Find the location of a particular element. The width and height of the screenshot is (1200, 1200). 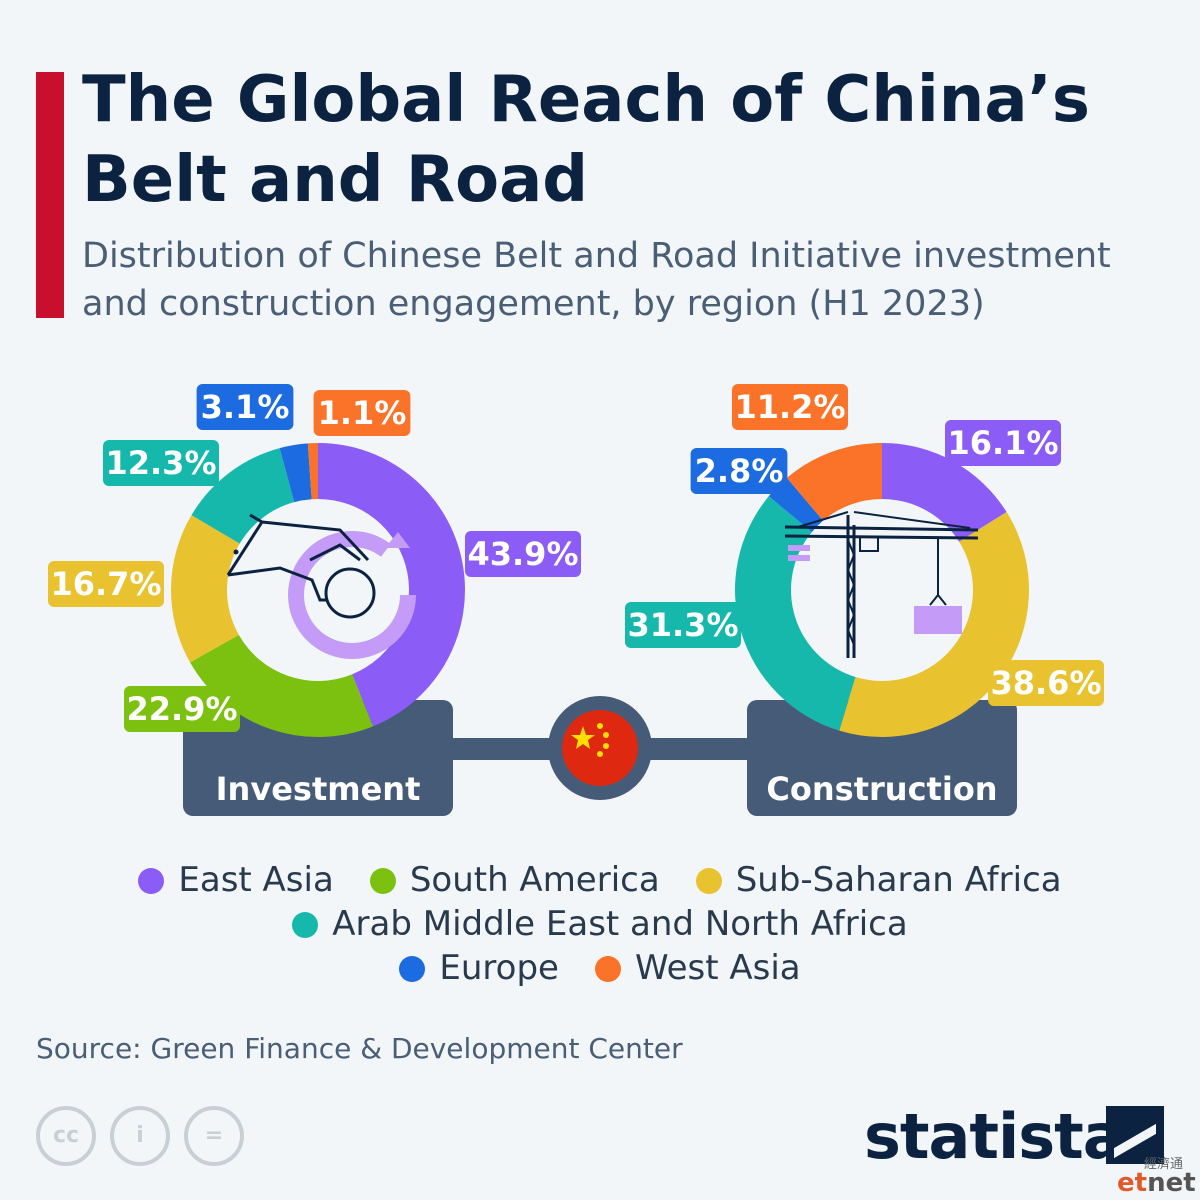

data-label: 43.9% is located at coordinates (522, 554).